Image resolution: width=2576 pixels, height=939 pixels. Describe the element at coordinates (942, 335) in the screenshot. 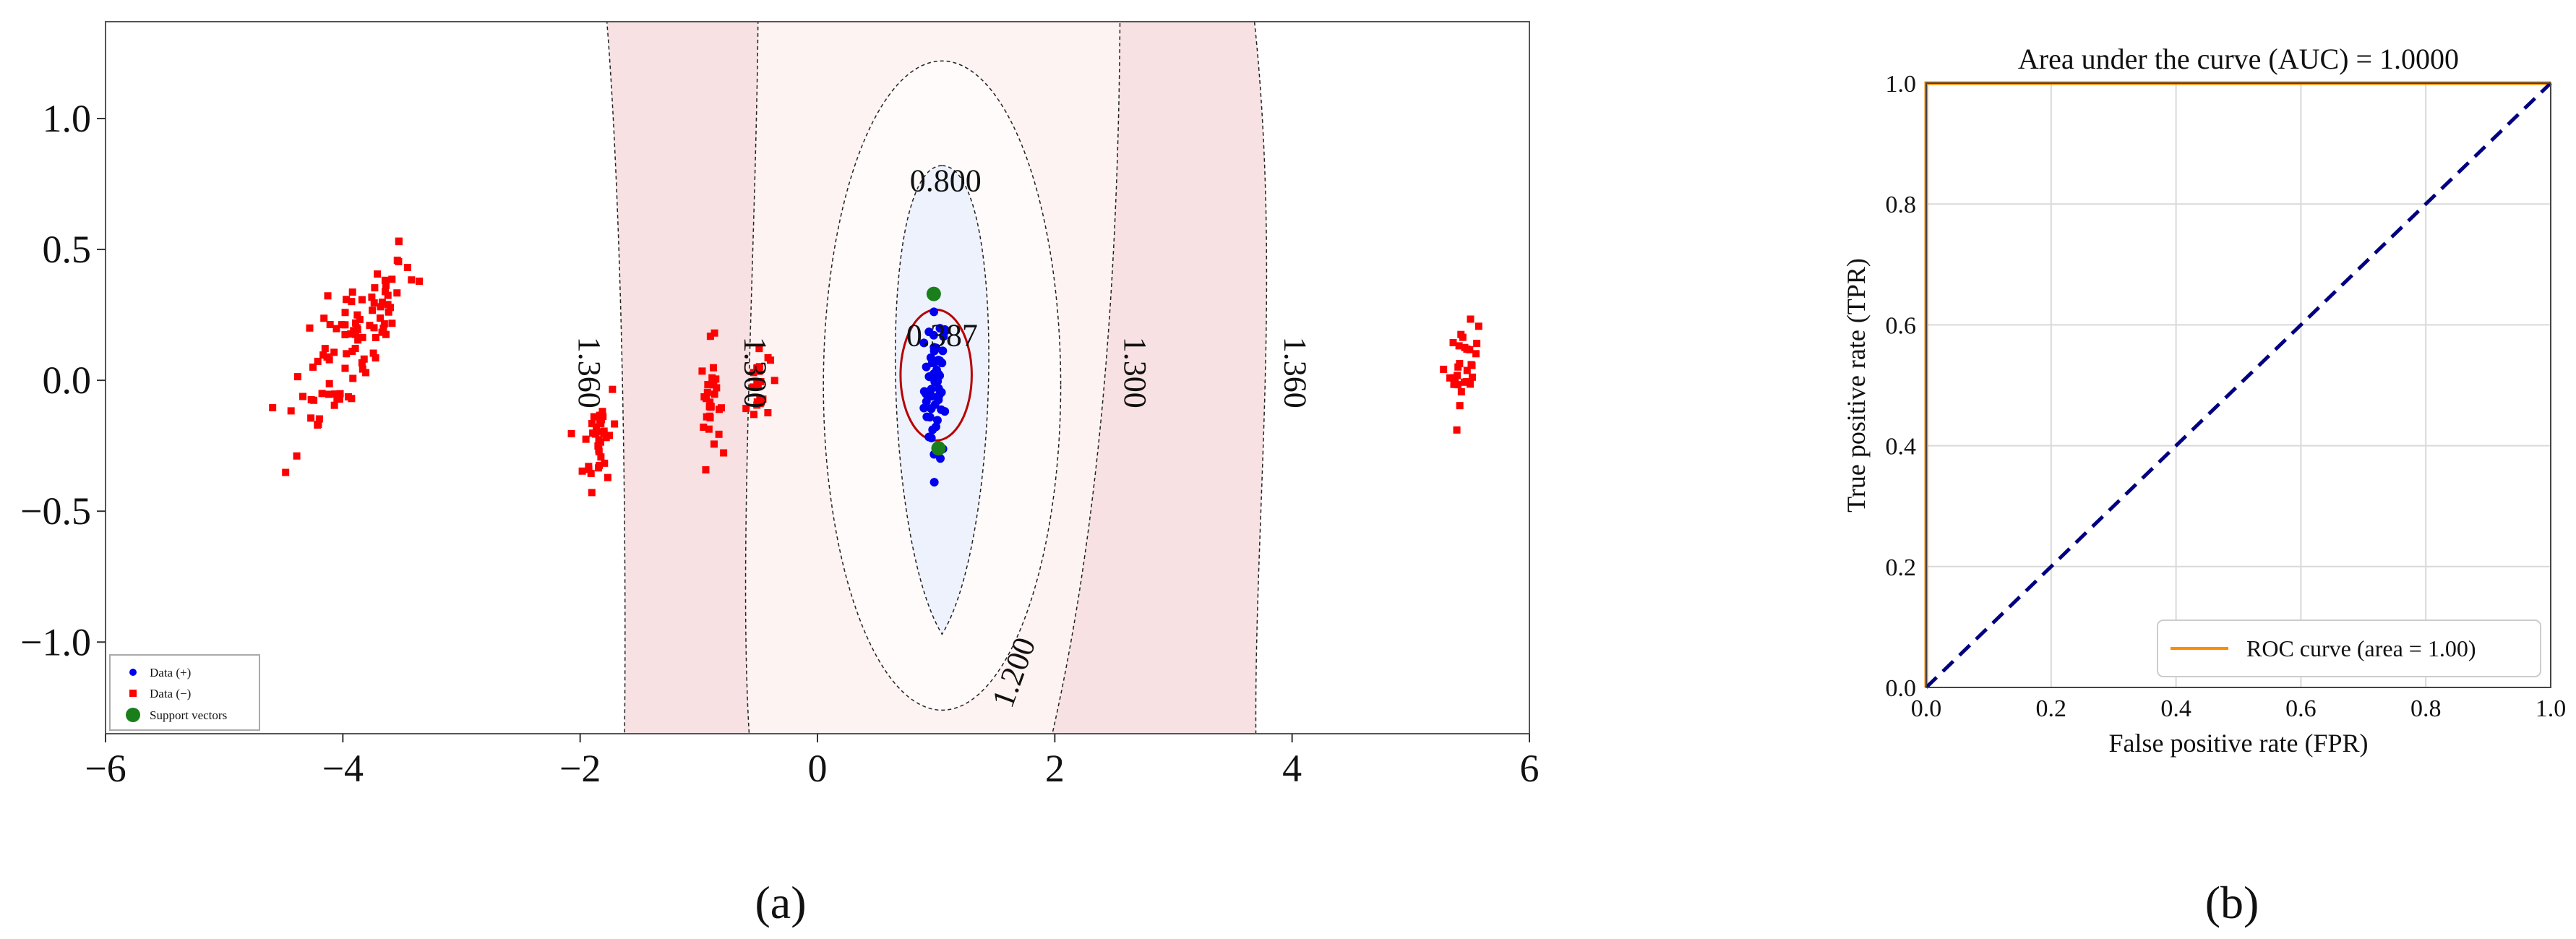

I see `contour-label: 0.387` at that location.